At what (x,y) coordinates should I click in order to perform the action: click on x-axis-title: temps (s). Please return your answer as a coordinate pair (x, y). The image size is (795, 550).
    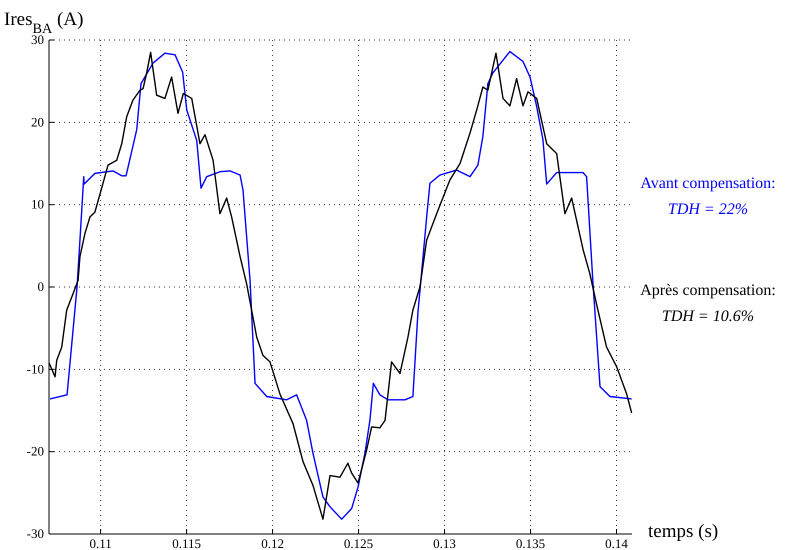
    Looking at the image, I should click on (683, 531).